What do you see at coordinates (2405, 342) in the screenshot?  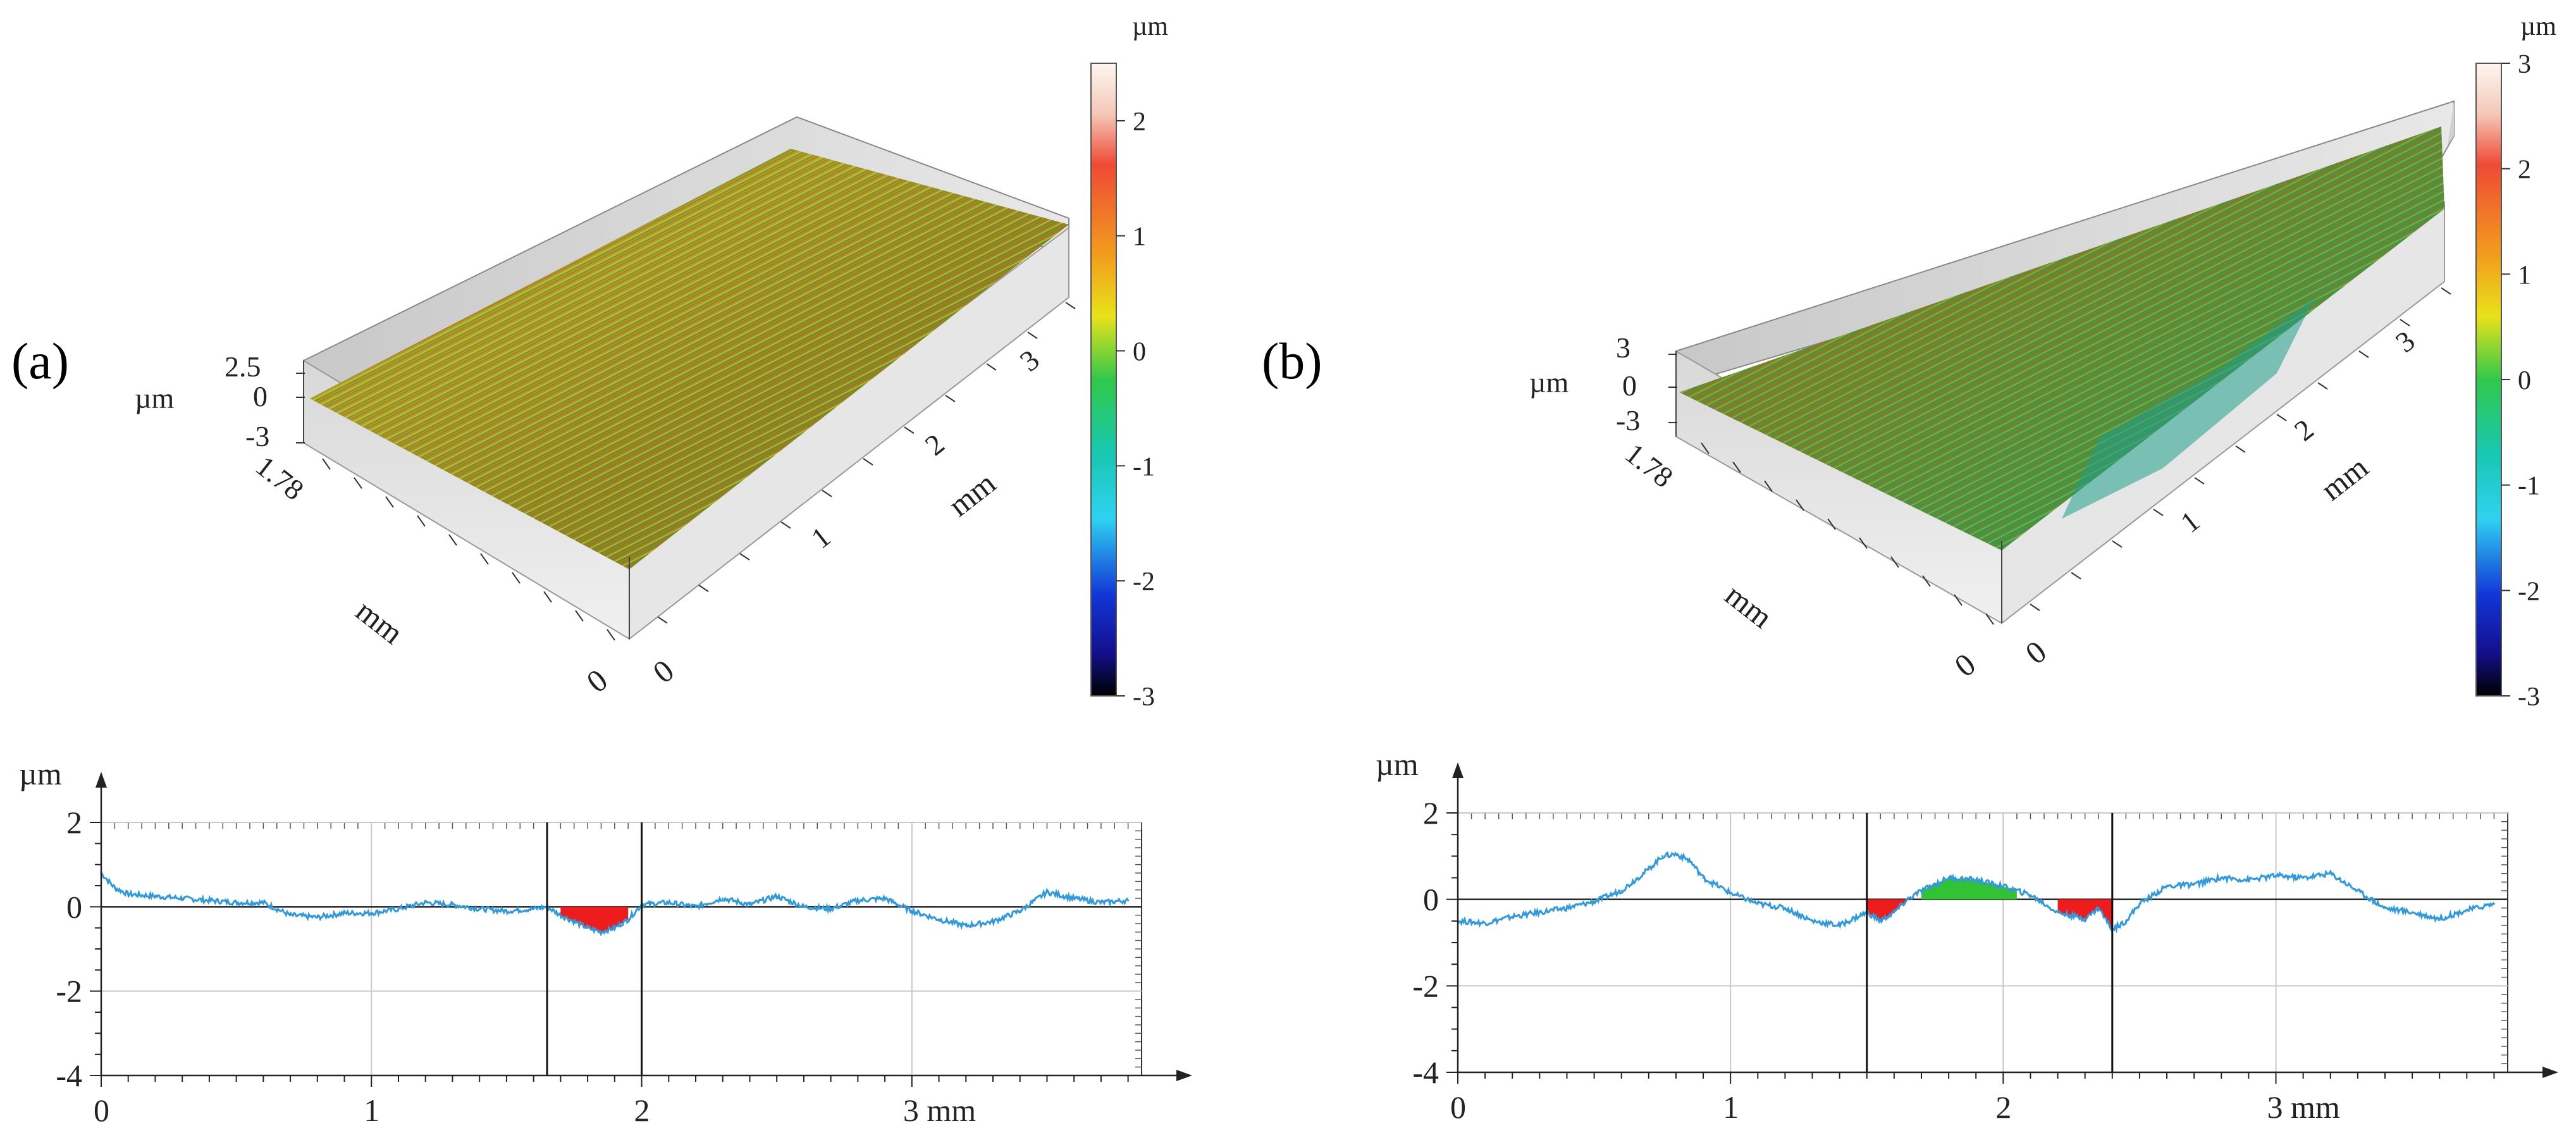 I see `x-tick-b-2: 3` at bounding box center [2405, 342].